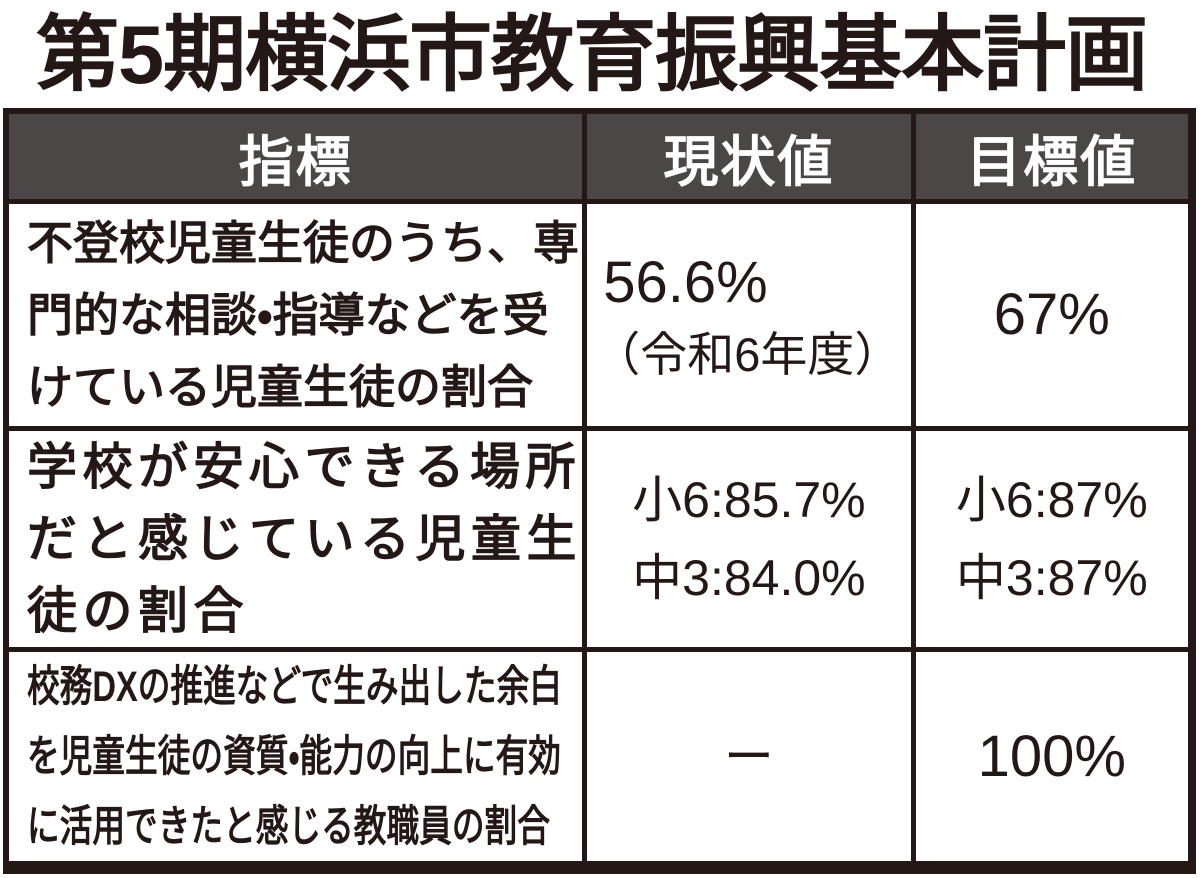  What do you see at coordinates (592, 54) in the screenshot?
I see `page-title: 第5期横浜市教育振興基本計画` at bounding box center [592, 54].